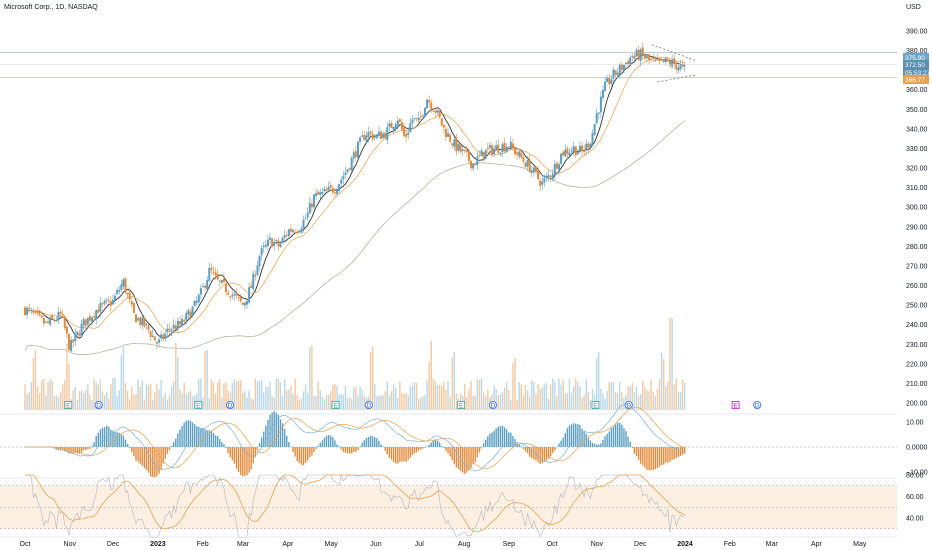 The width and height of the screenshot is (932, 550). I want to click on time-tick-label: Sep, so click(509, 544).